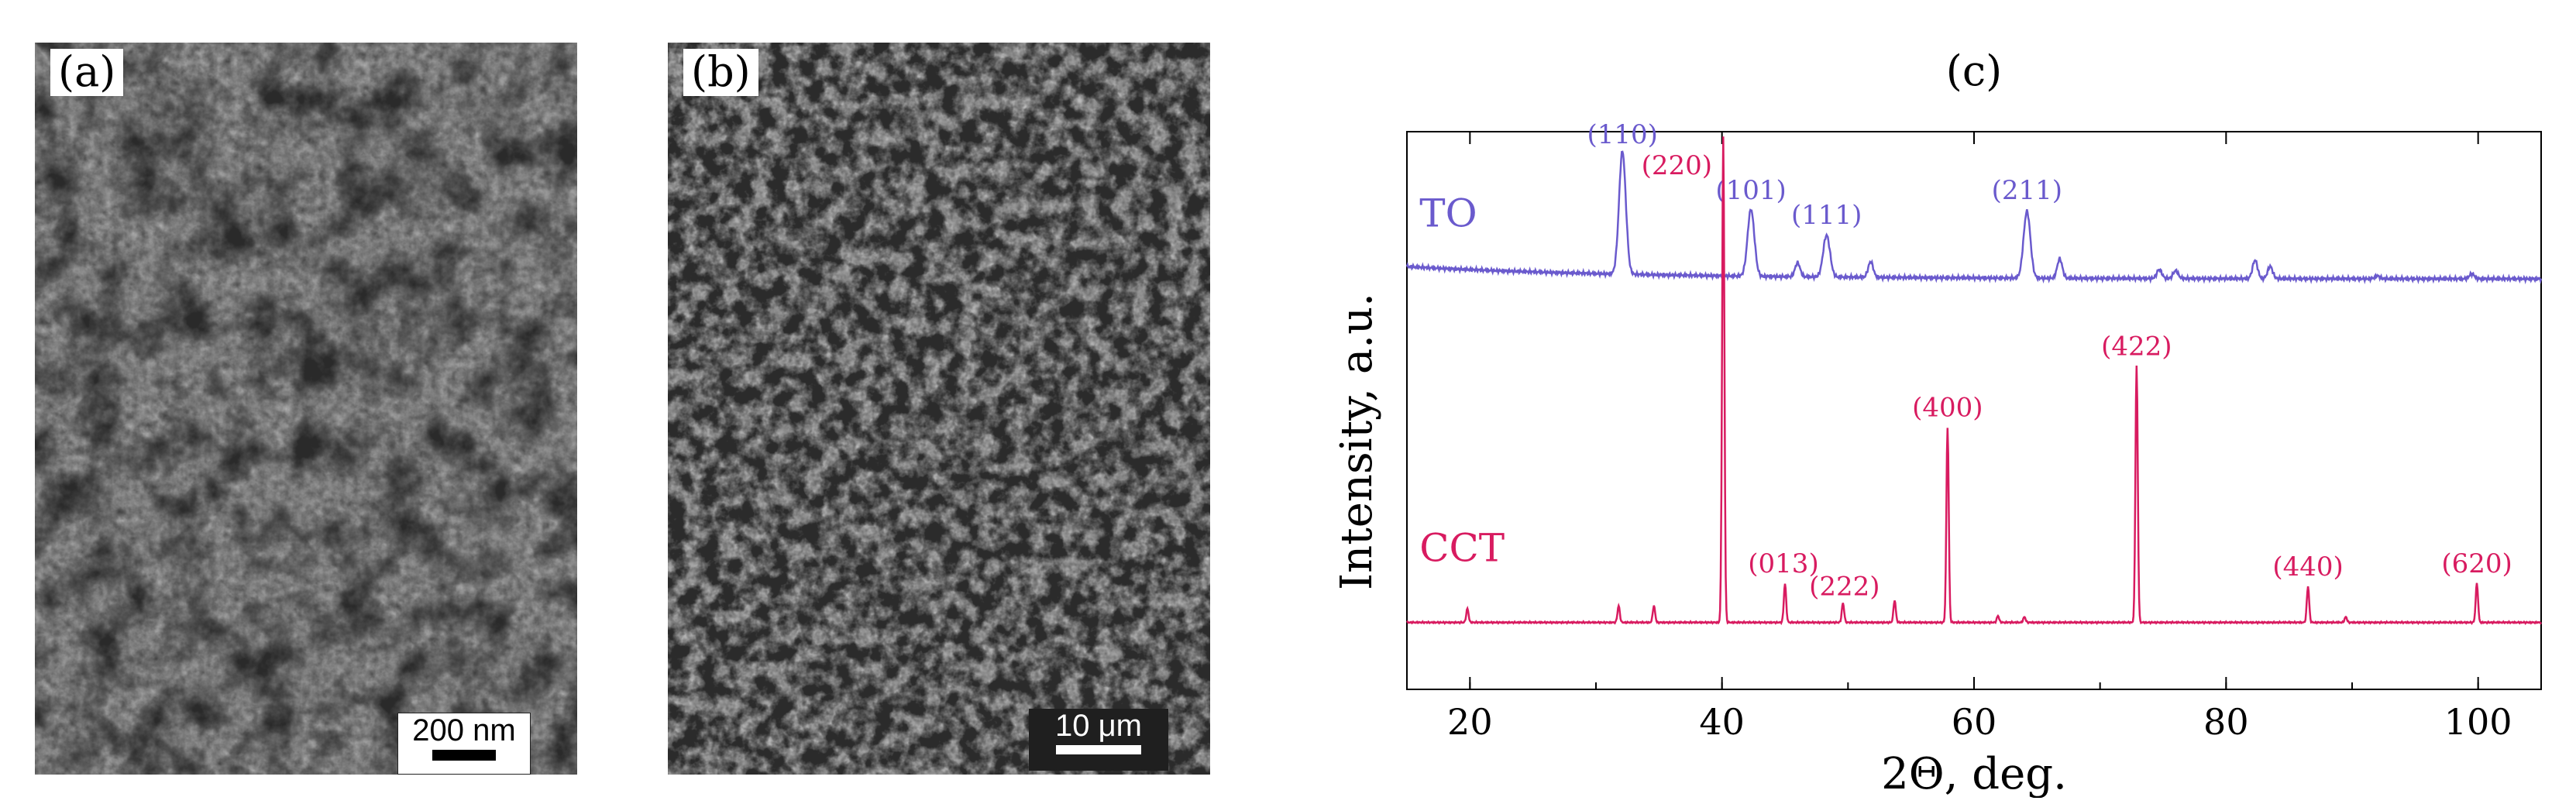  Describe the element at coordinates (1974, 70) in the screenshot. I see `panel-label-c: (c)` at that location.